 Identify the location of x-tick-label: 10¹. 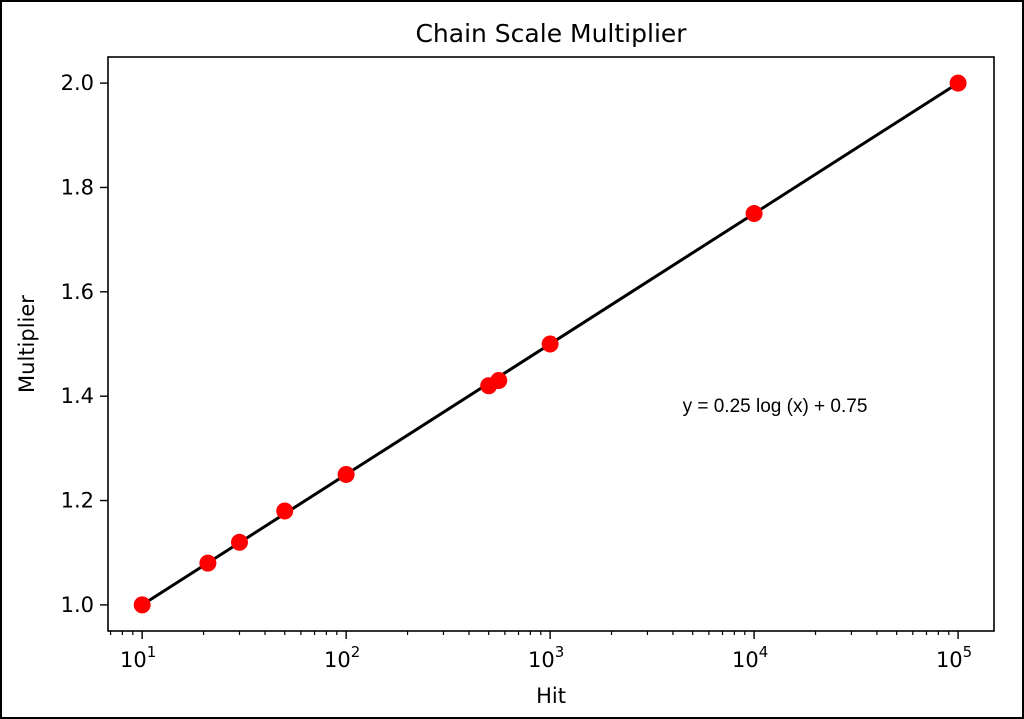
(138, 657).